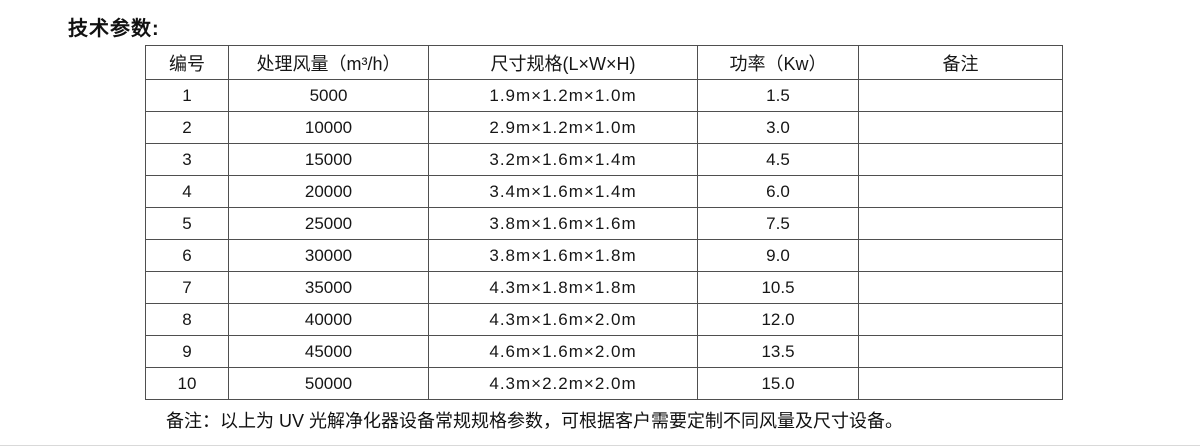  Describe the element at coordinates (778, 255) in the screenshot. I see `cell-power: 9.0` at that location.